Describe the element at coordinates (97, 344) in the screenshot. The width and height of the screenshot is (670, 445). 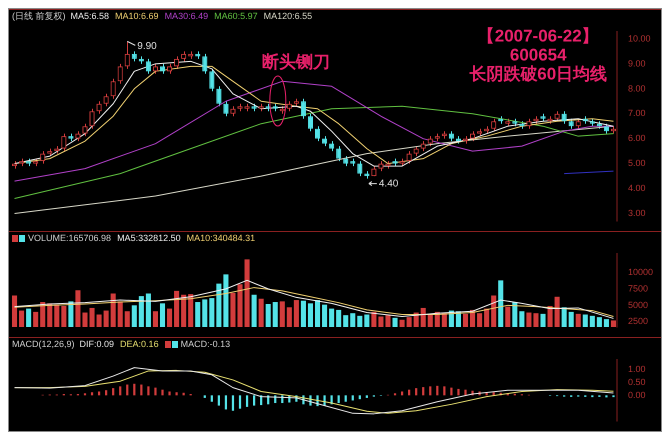
I see `text: DIF:0.09` at that location.